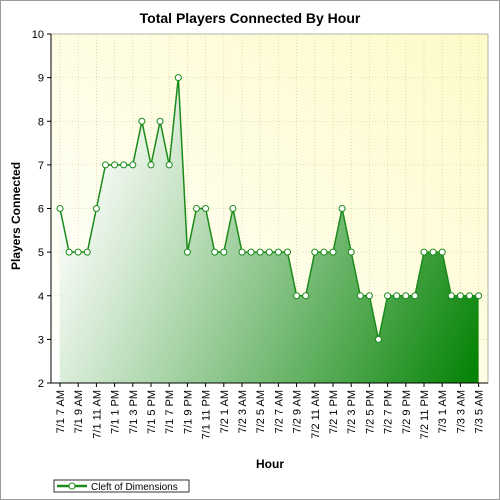 The height and width of the screenshot is (500, 500). What do you see at coordinates (389, 412) in the screenshot?
I see `x-tick-label: 7/2 7 PM` at bounding box center [389, 412].